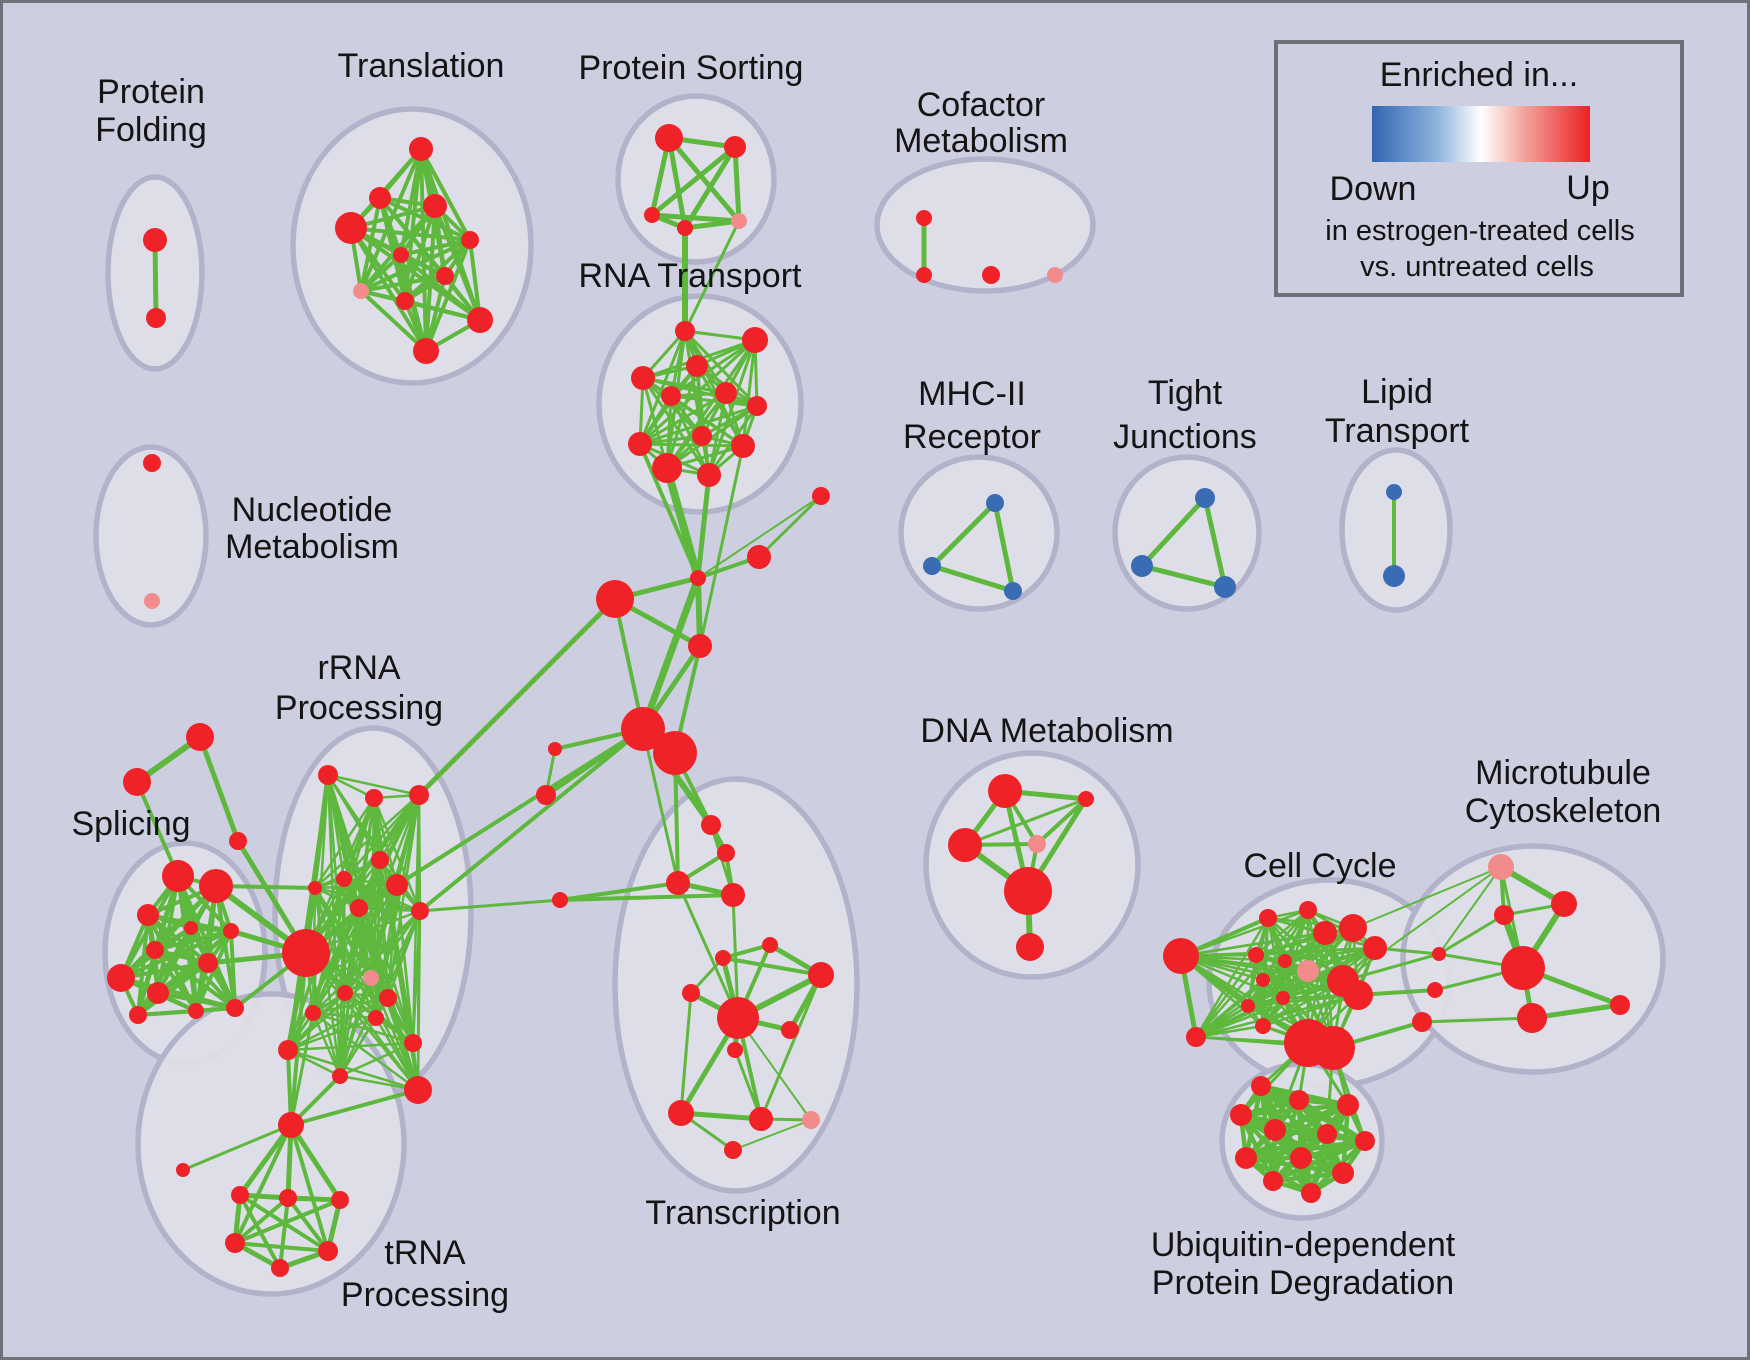 The height and width of the screenshot is (1360, 1750). Describe the element at coordinates (312, 547) in the screenshot. I see `cluster-nucleotide-metabolism-label: Metabolism` at that location.